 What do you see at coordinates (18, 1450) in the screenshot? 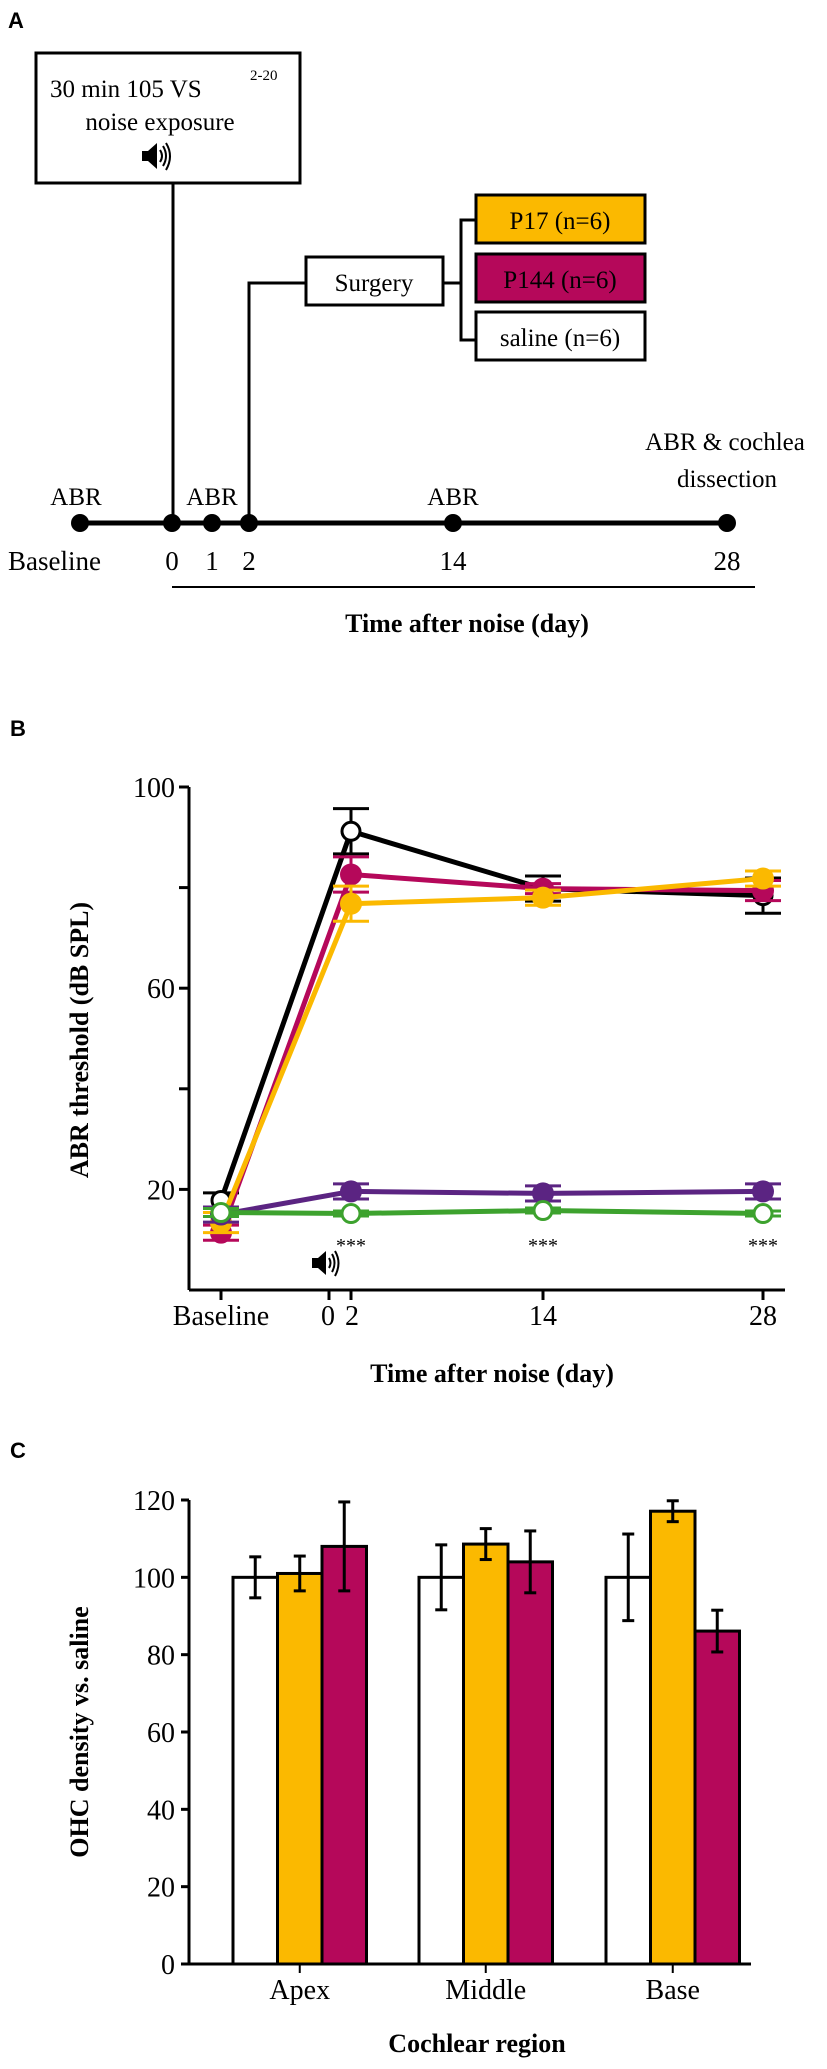
I see `panel-label-c: C` at bounding box center [18, 1450].